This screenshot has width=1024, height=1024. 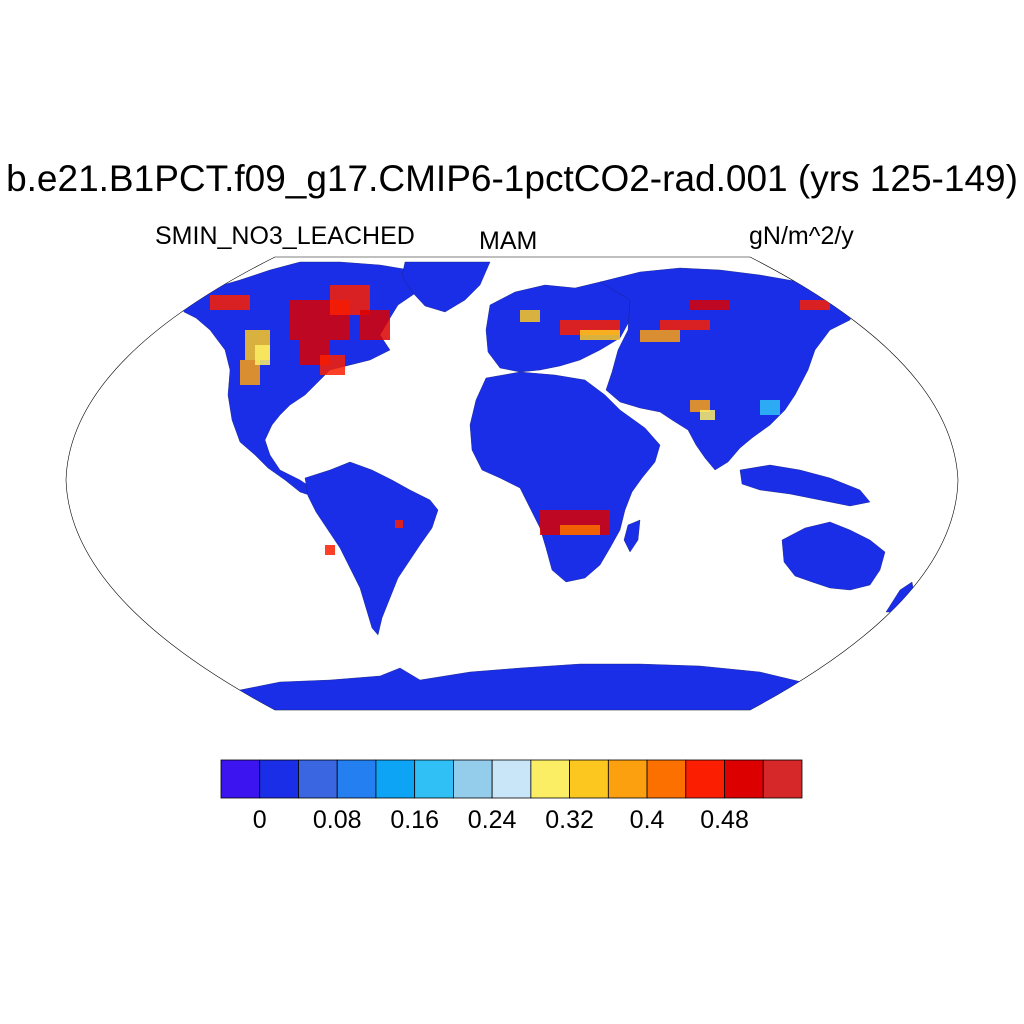 I want to click on colorbar-tick-label: 0, so click(x=259, y=820).